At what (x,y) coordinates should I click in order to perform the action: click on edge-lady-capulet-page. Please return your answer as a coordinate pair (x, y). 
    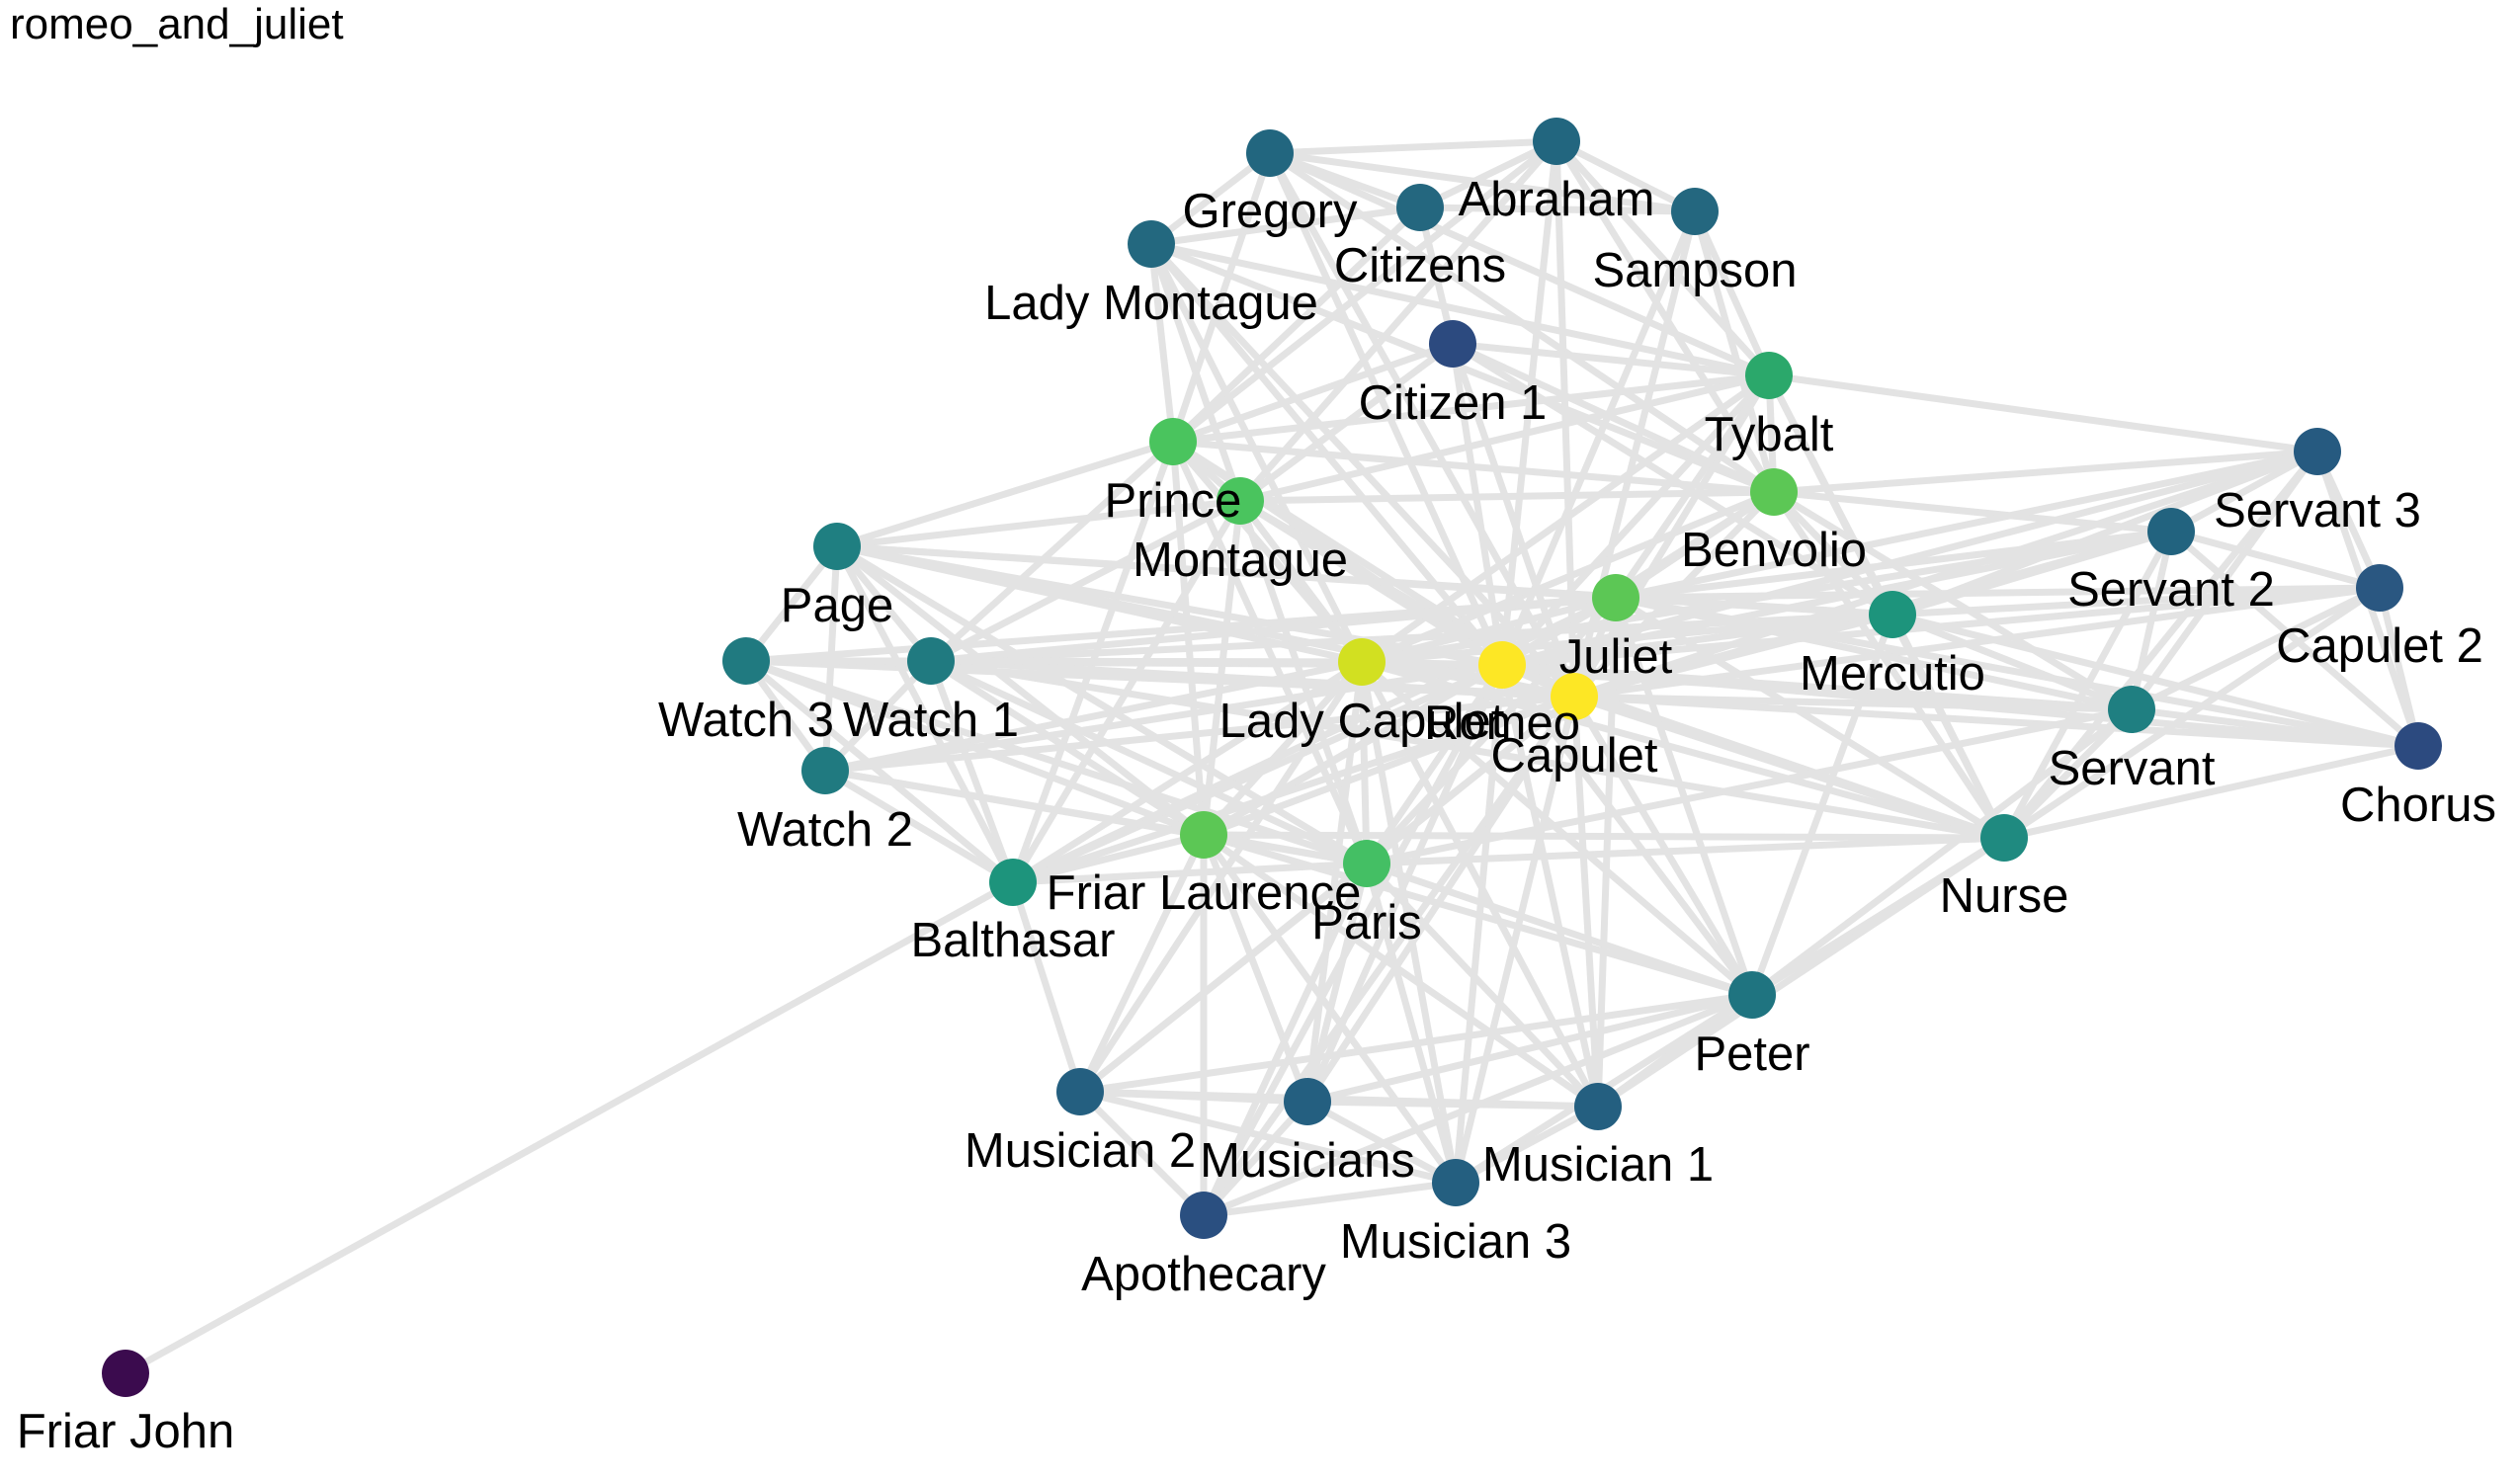
    Looking at the image, I should click on (1099, 604).